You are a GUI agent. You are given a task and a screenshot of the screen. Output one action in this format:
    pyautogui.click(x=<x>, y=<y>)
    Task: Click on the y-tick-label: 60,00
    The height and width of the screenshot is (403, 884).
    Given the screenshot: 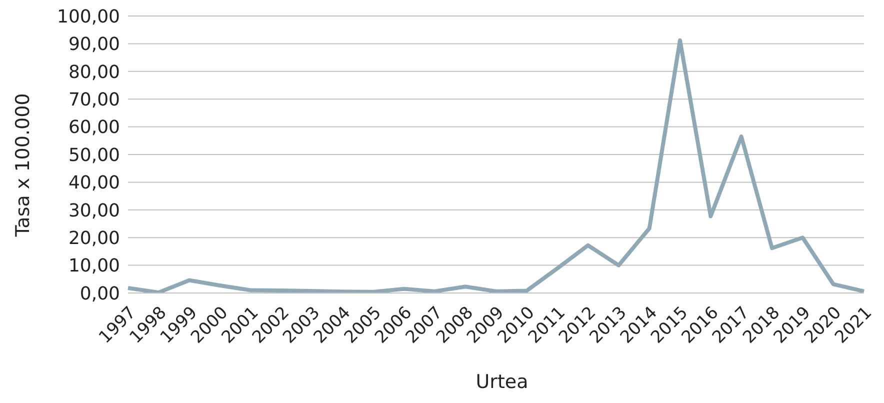 What is the action you would take?
    pyautogui.click(x=94, y=127)
    